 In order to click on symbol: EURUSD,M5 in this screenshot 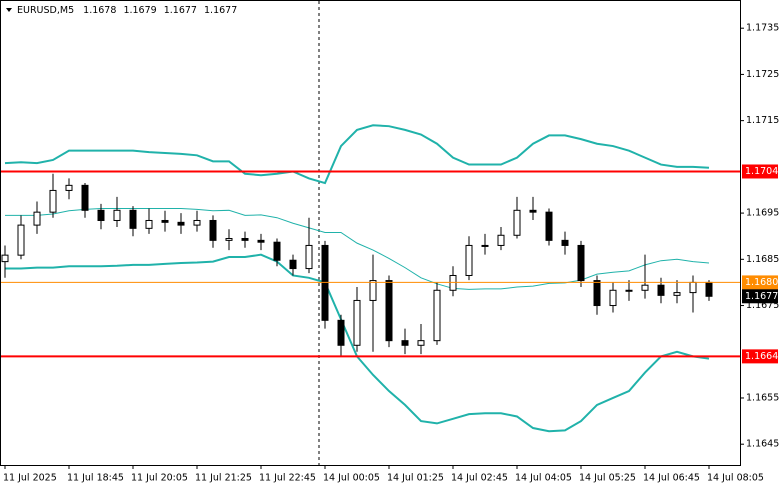, I will do `click(45, 10)`.